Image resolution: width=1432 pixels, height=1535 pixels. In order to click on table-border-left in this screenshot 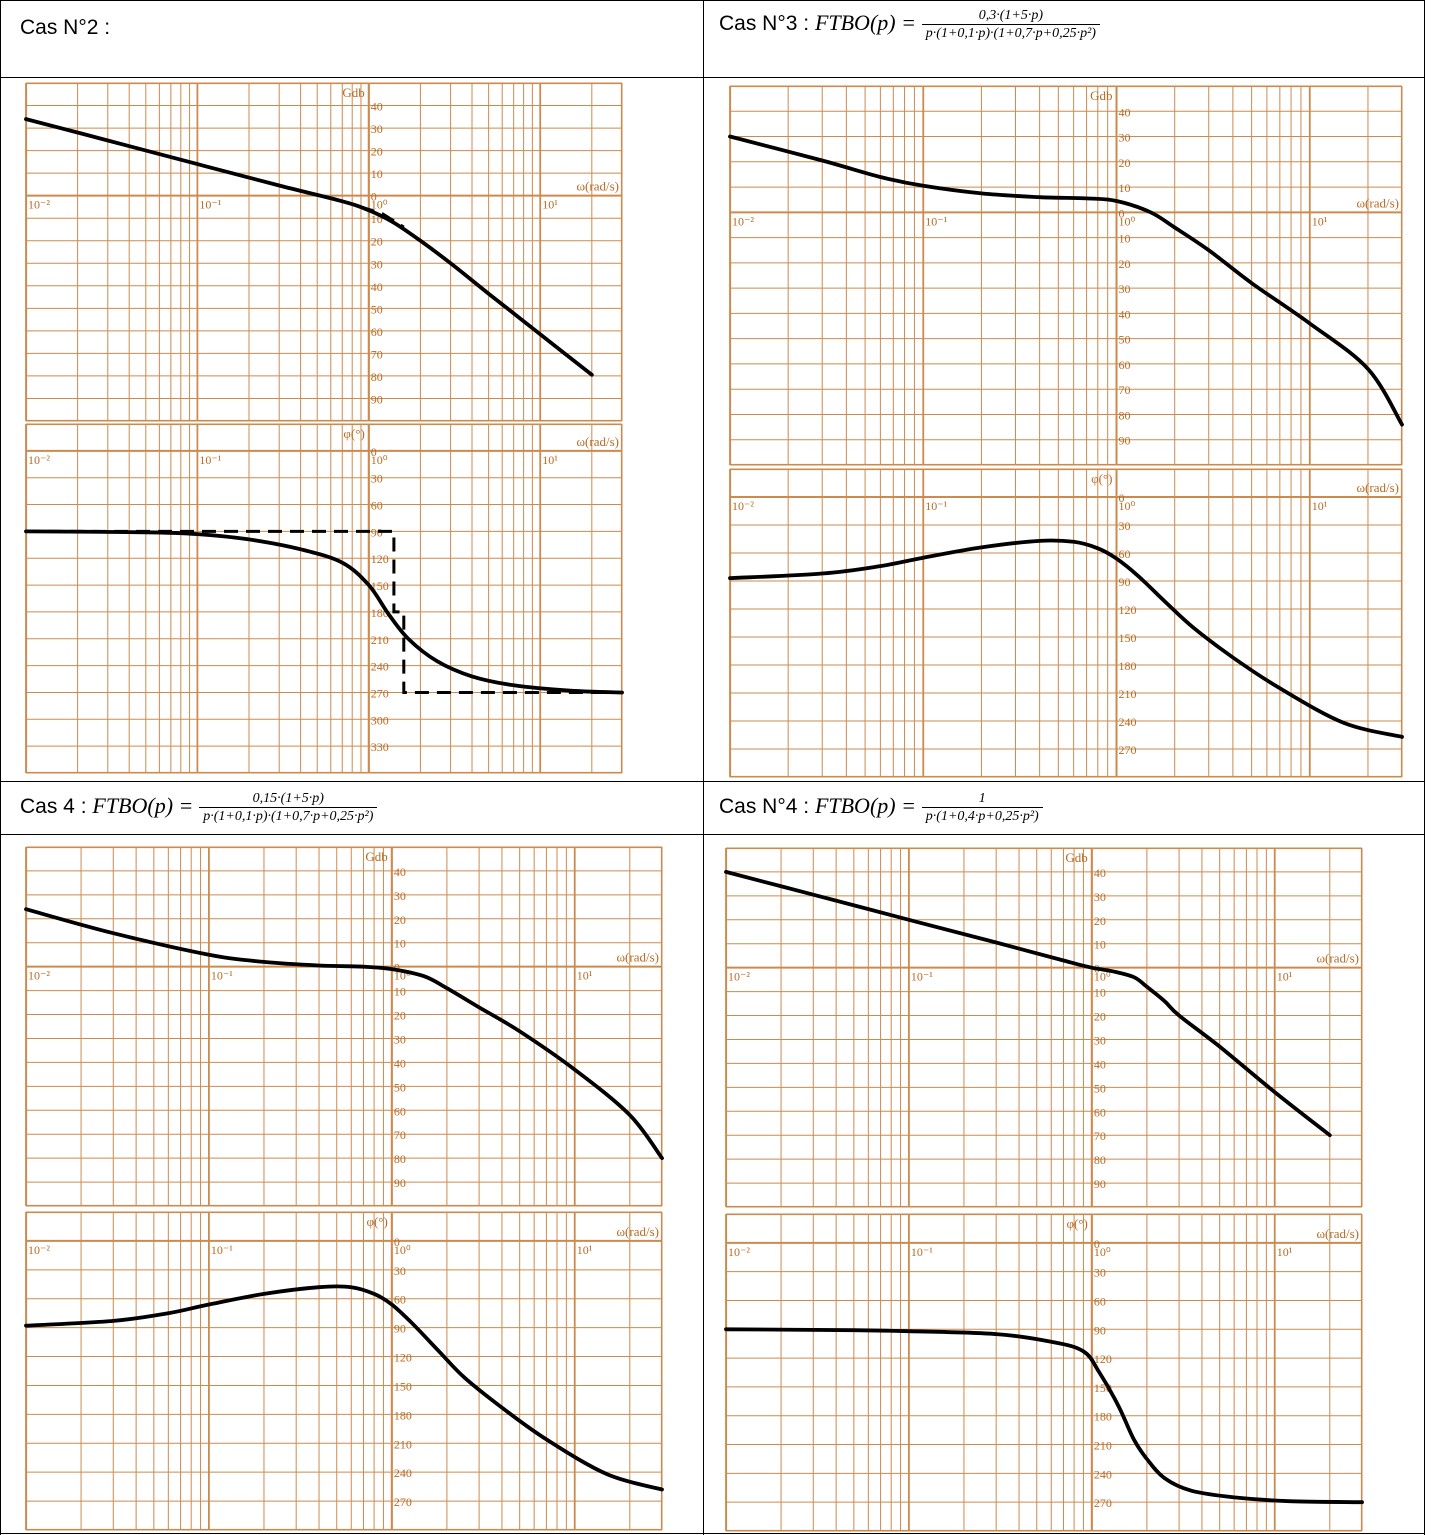, I will do `click(0, 767)`.